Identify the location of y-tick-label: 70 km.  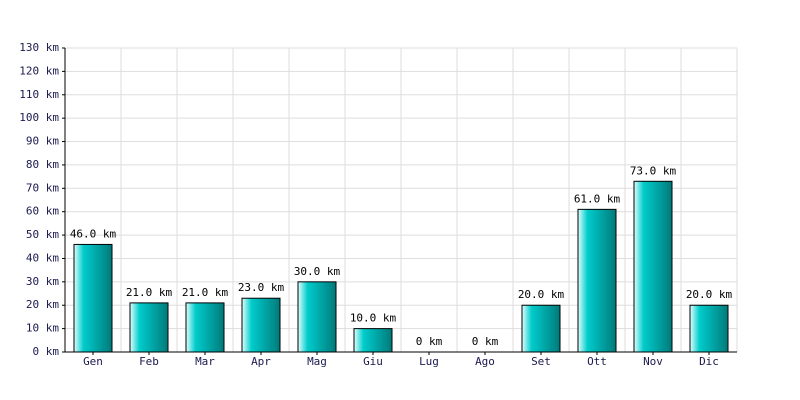
(42, 187).